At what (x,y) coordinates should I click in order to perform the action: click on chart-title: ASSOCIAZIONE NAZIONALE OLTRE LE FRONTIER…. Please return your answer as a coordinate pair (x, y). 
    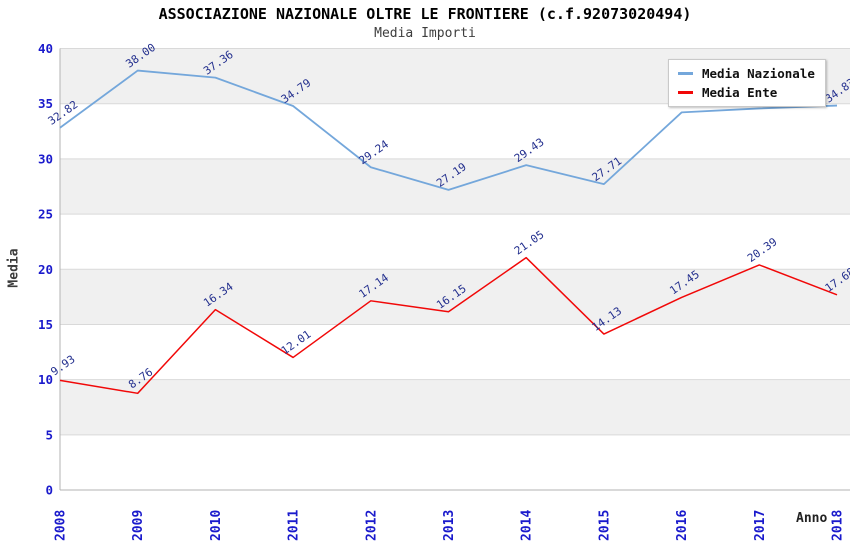
    Looking at the image, I should click on (425, 14).